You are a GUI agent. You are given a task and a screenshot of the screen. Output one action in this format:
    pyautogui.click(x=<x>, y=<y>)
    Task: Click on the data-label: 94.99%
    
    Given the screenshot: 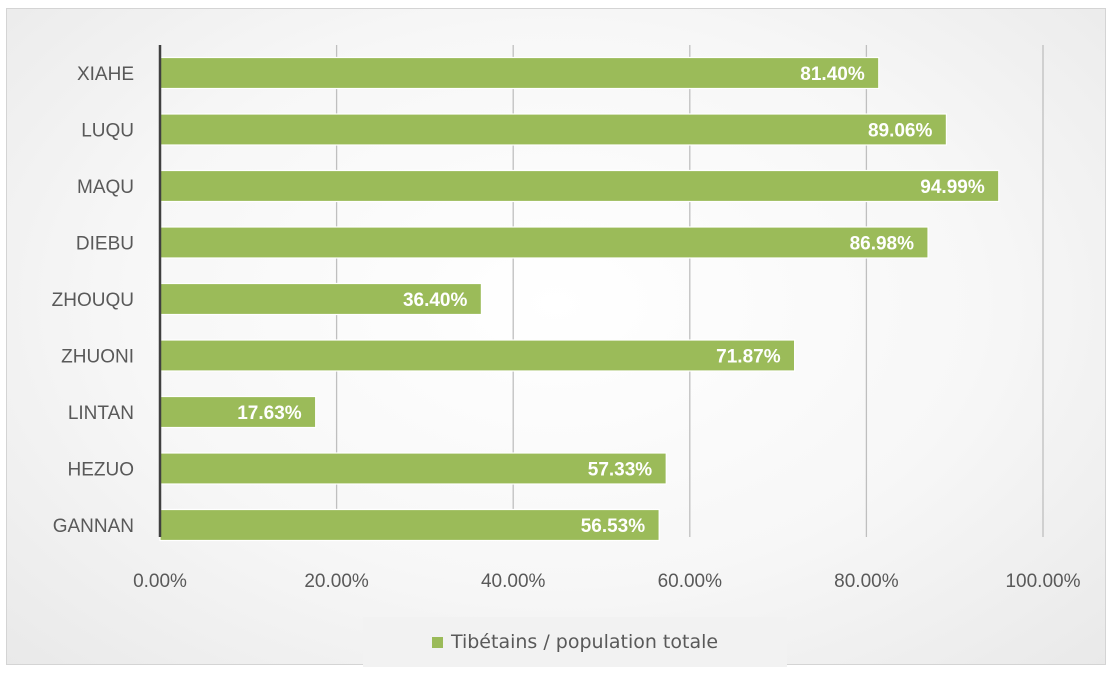 What is the action you would take?
    pyautogui.click(x=952, y=187)
    